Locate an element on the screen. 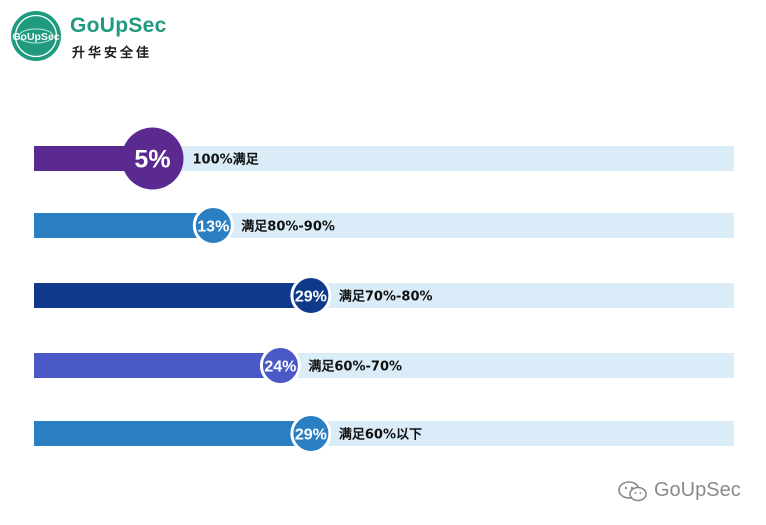 This screenshot has height=525, width=766. bar-category-label: 满足60%-70% is located at coordinates (355, 367).